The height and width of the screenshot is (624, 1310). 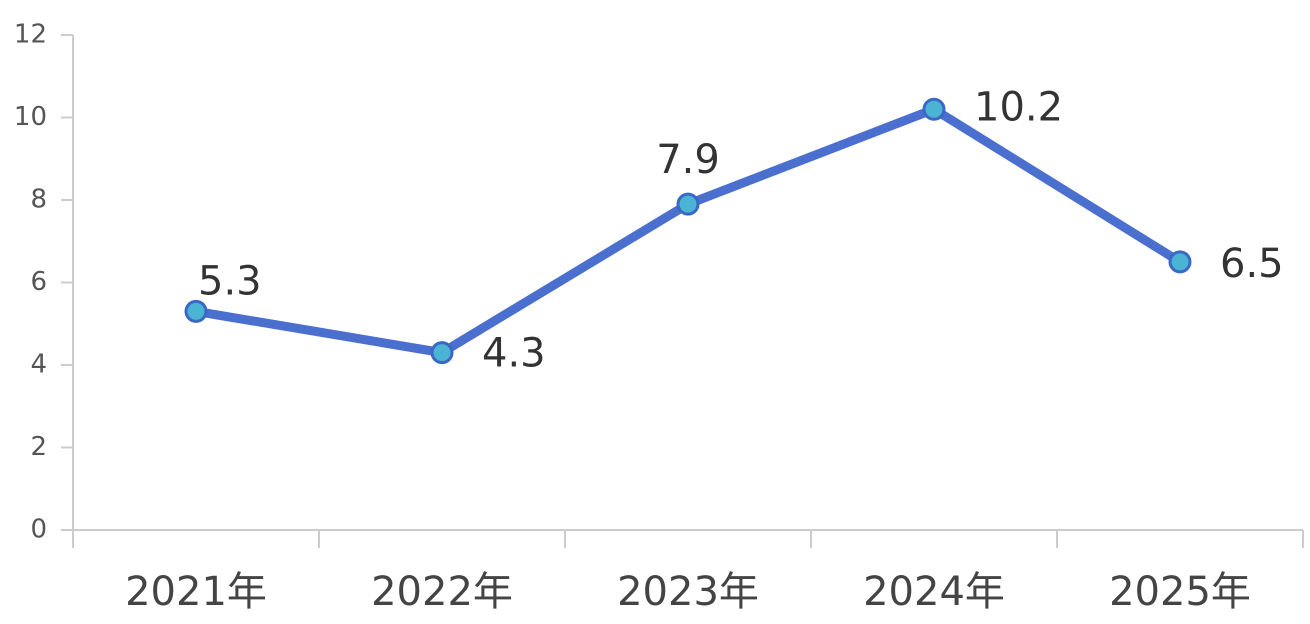 I want to click on x-tick-label: 2023年, so click(x=688, y=592).